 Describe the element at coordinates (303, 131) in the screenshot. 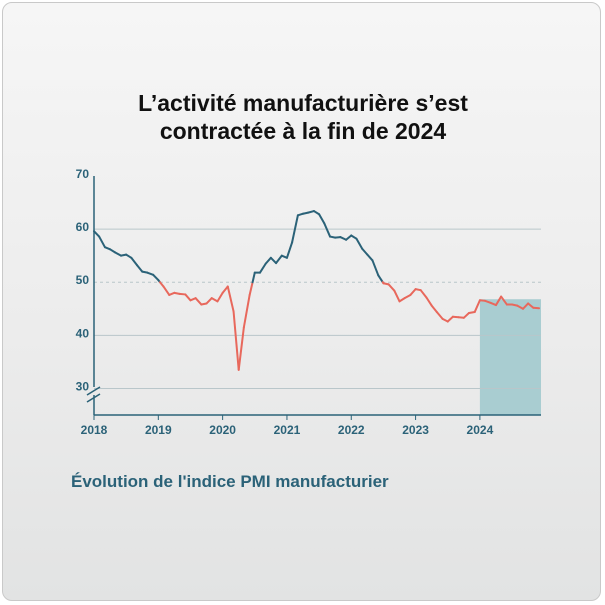

I see `chart-title-line-2: contractée à la fin de 2024` at that location.